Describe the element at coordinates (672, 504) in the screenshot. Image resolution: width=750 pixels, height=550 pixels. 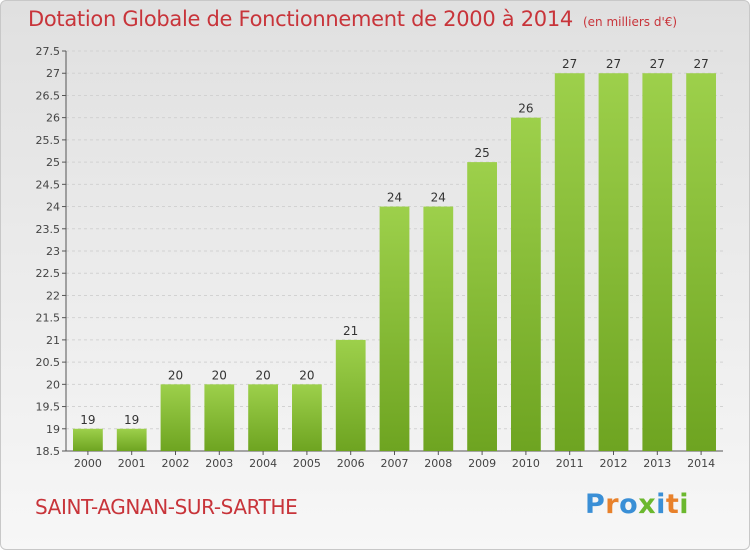
I see `logo-letter: t` at that location.